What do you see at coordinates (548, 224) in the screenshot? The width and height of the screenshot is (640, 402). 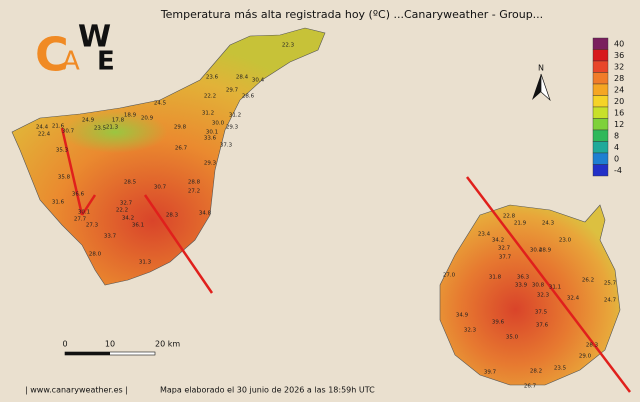 I see `station-temperature: 24.3` at bounding box center [548, 224].